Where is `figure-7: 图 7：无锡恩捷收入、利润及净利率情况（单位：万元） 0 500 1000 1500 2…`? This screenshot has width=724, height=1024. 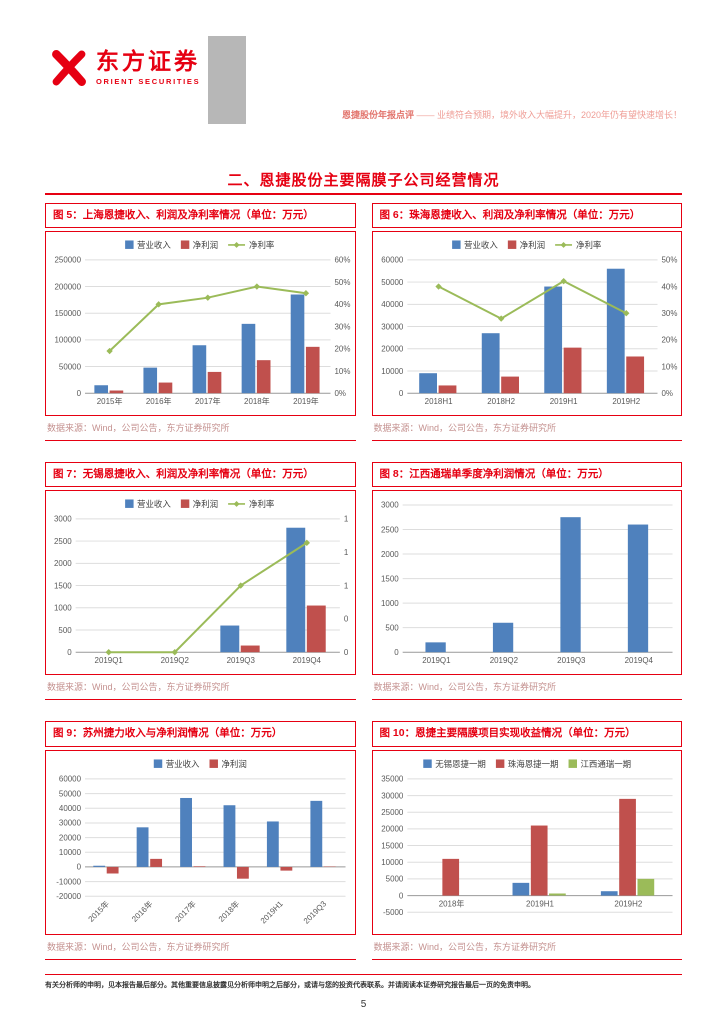 figure-7: 图 7：无锡恩捷收入、利润及净利率情况（单位：万元） 0 500 1000 1500 2… is located at coordinates (200, 581).